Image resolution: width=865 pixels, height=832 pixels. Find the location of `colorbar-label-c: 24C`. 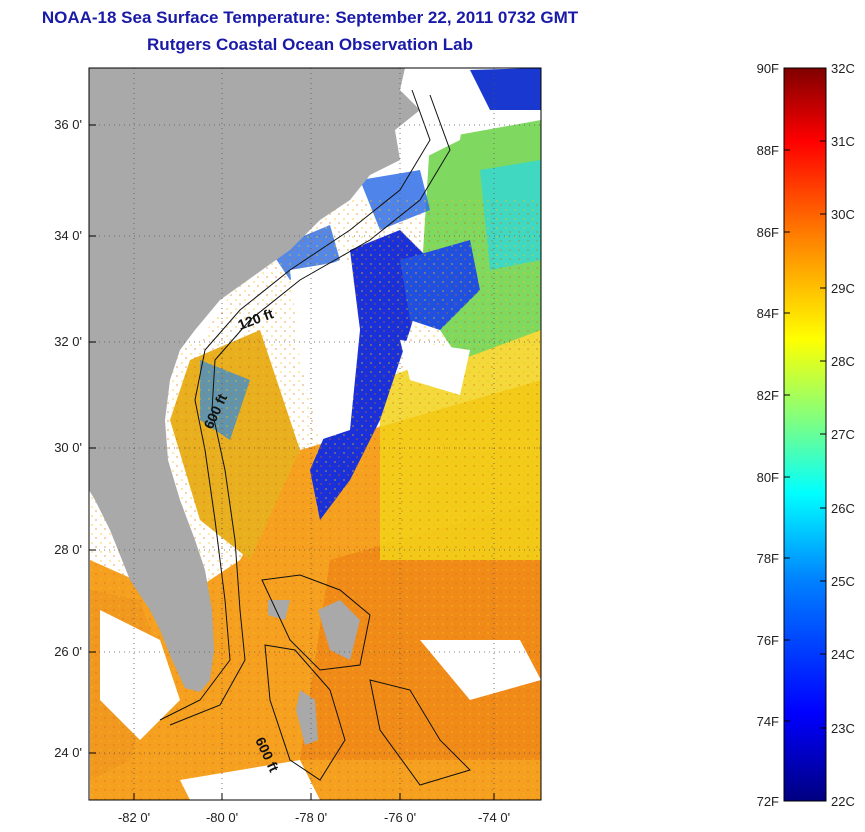

colorbar-label-c: 24C is located at coordinates (843, 654).